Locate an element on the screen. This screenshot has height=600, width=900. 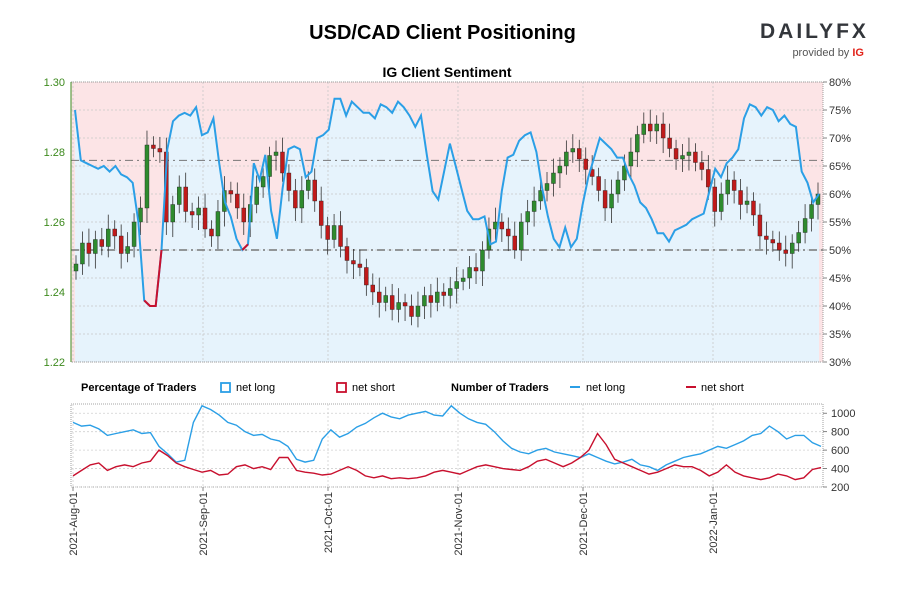
traders-right-tick-label: 400 is located at coordinates (840, 470).